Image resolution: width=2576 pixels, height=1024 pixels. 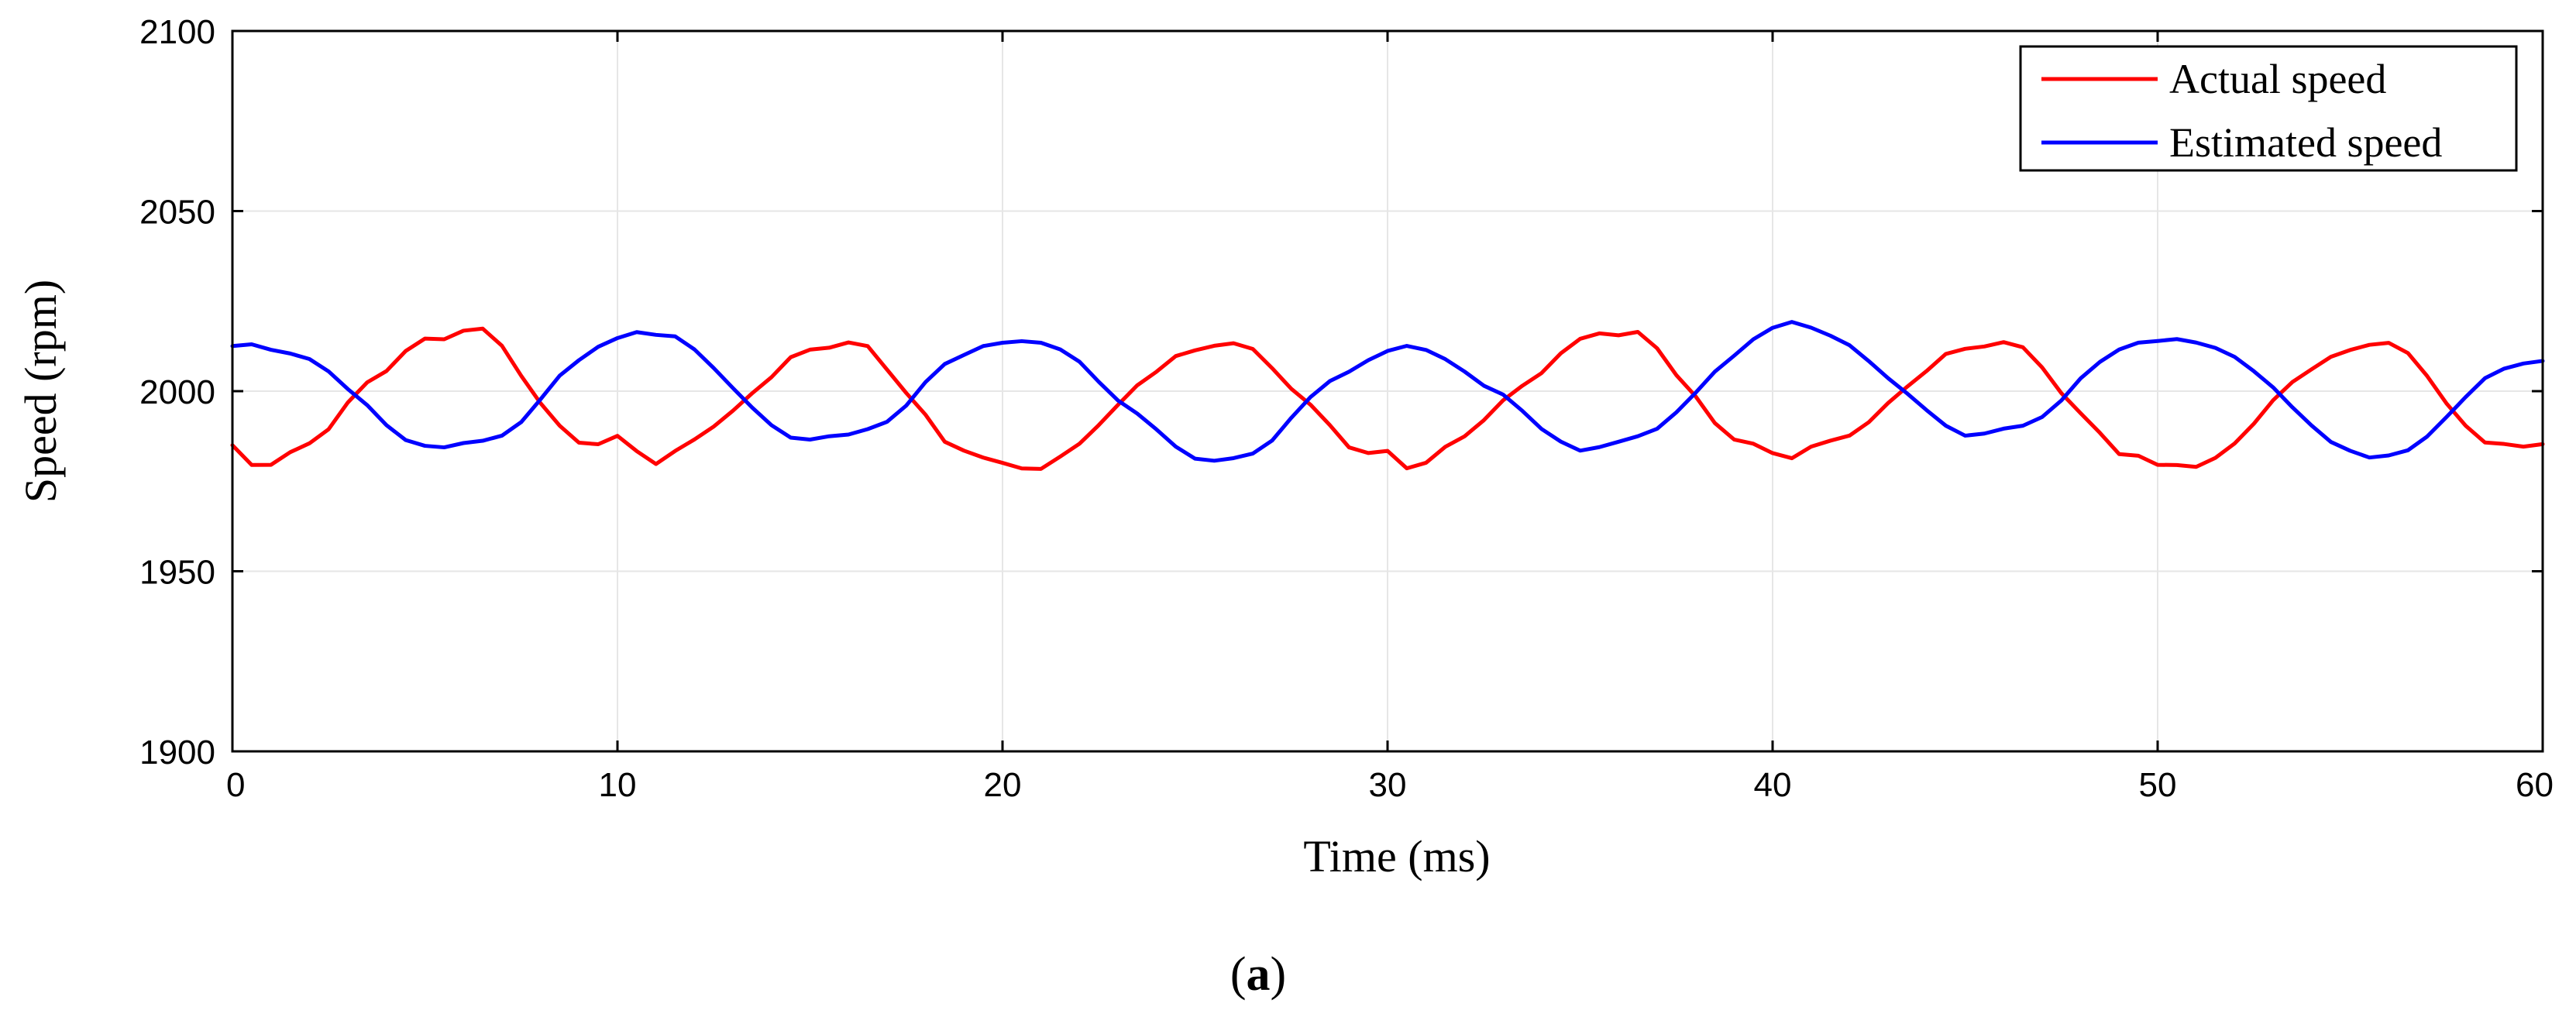 I want to click on x-tick-label: 50, so click(x=2158, y=785).